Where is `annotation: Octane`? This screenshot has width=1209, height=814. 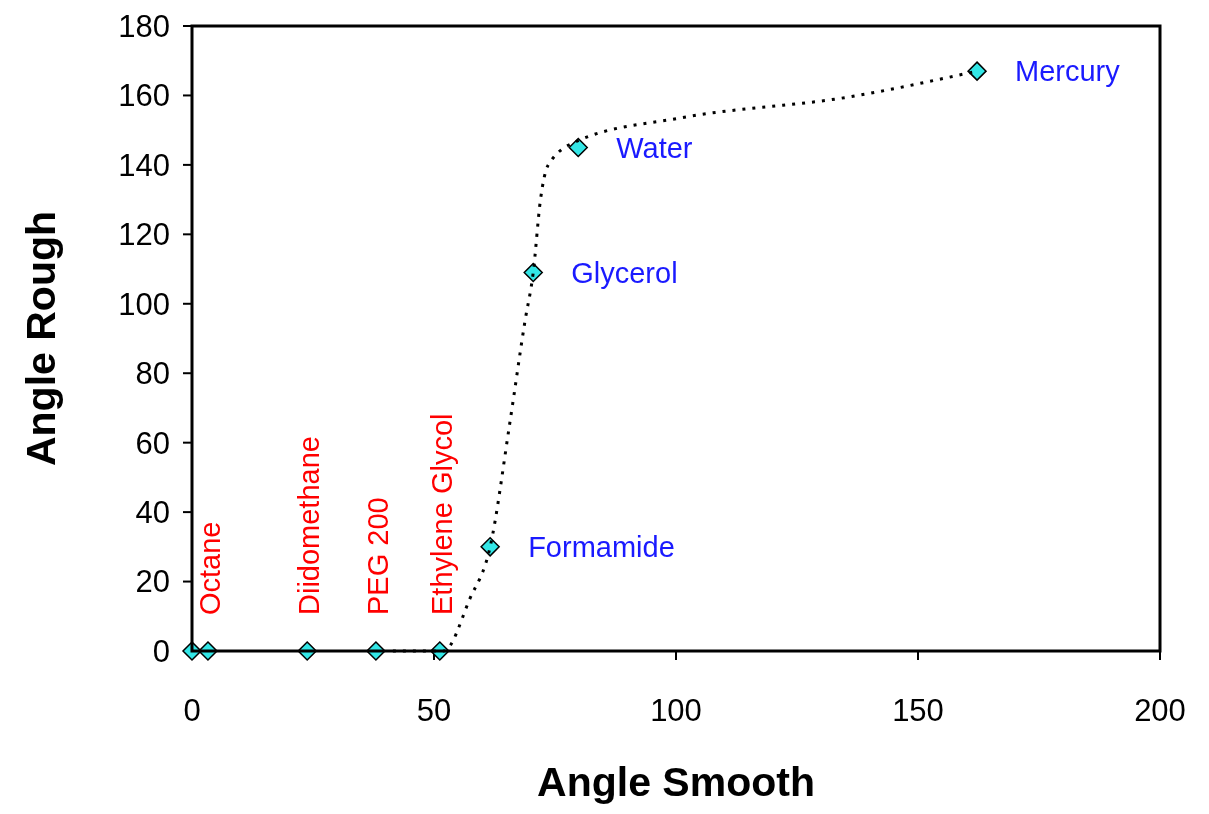
annotation: Octane is located at coordinates (209, 568).